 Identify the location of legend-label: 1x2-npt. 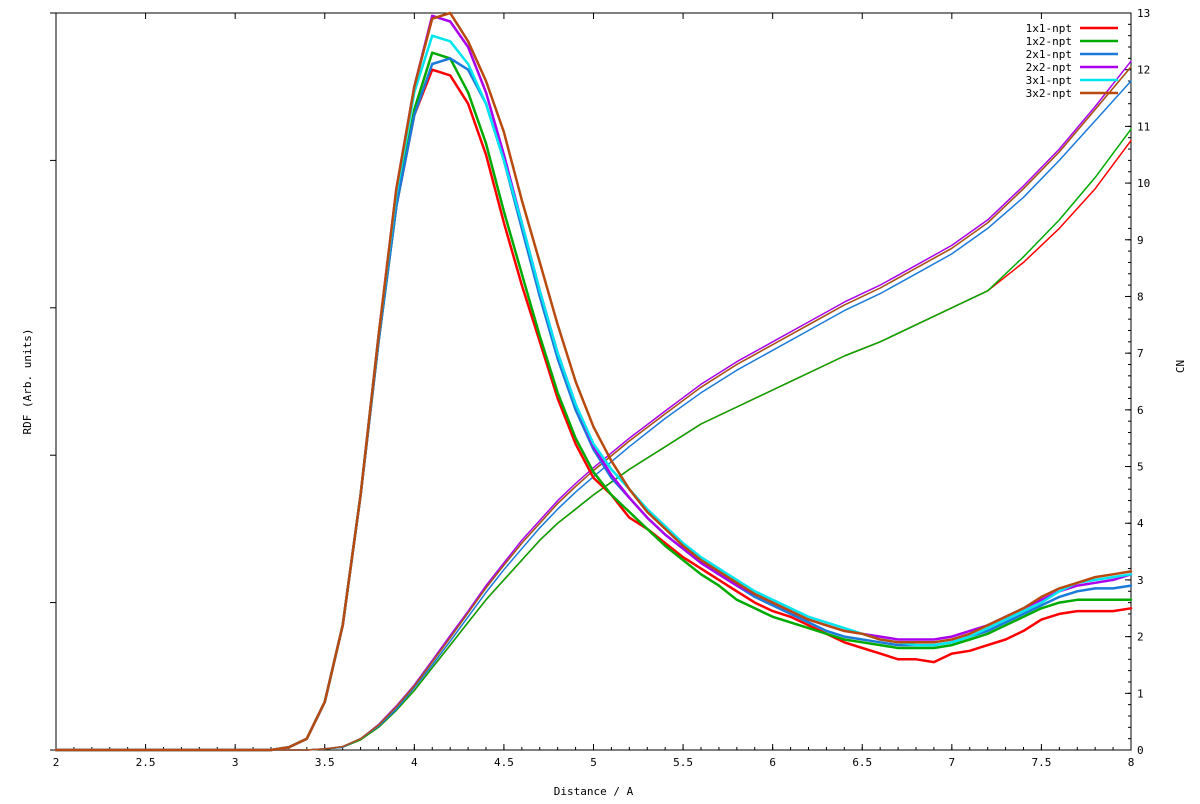
(1049, 41).